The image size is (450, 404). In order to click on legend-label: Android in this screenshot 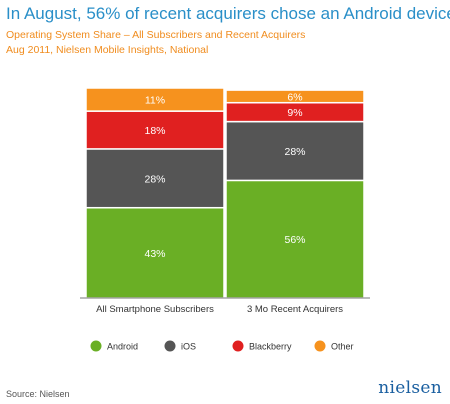, I will do `click(122, 347)`.